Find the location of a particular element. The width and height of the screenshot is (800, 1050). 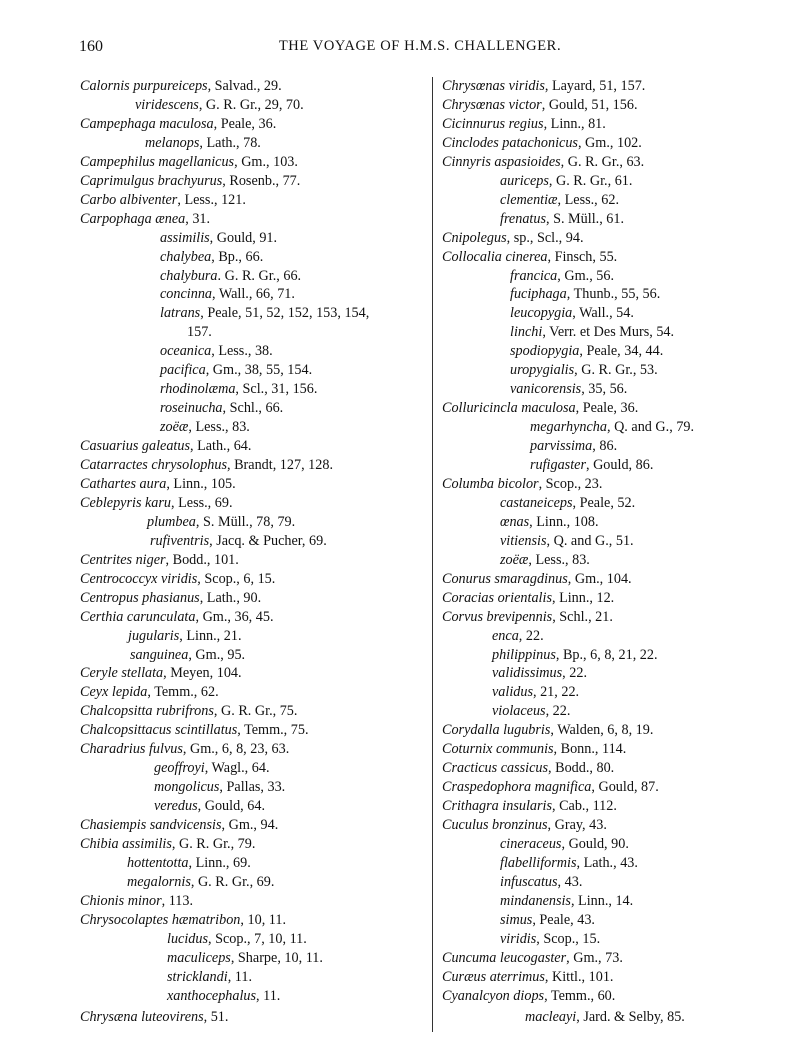

species-name: Chalcopsittacus scintillatus is located at coordinates (159, 730).